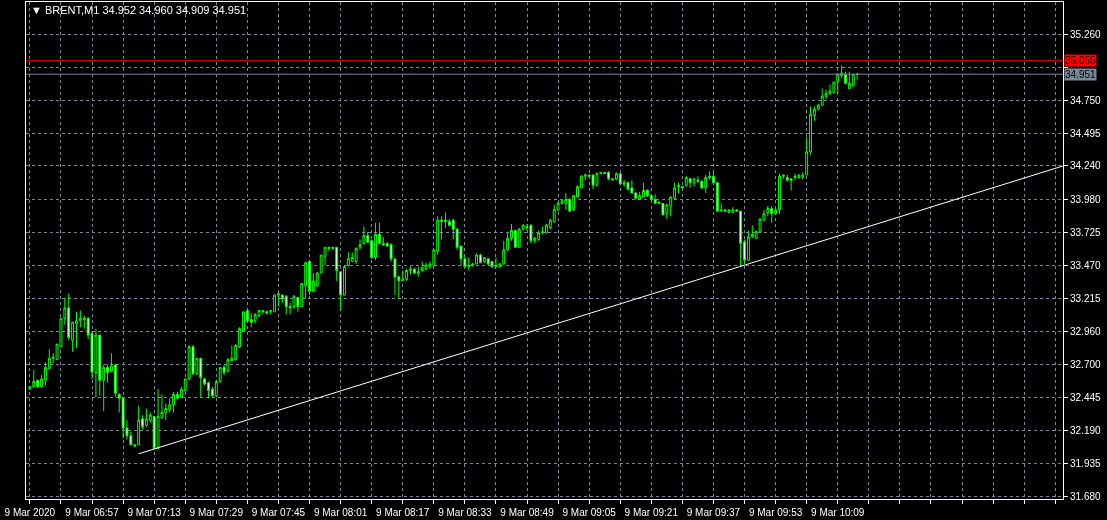 This screenshot has height=520, width=1107. Describe the element at coordinates (651, 512) in the screenshot. I see `x-tick-label: 9 Mar 09:21` at that location.